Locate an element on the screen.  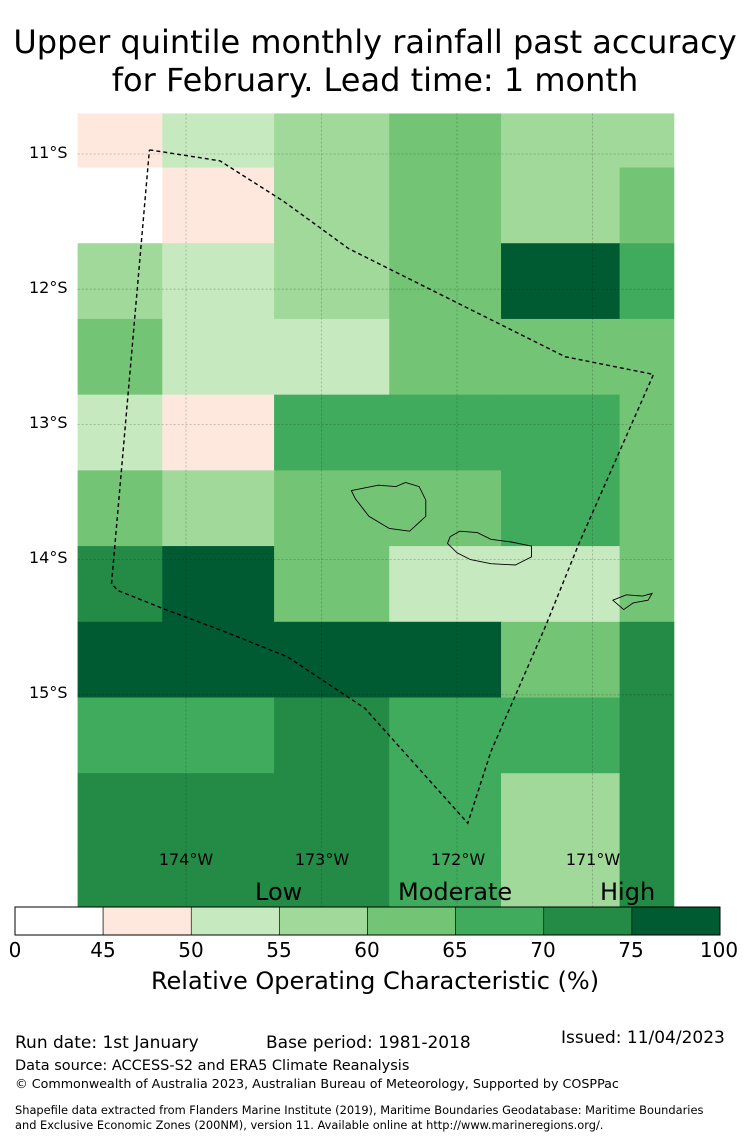
lon-label-174w: 174°W is located at coordinates (186, 859).